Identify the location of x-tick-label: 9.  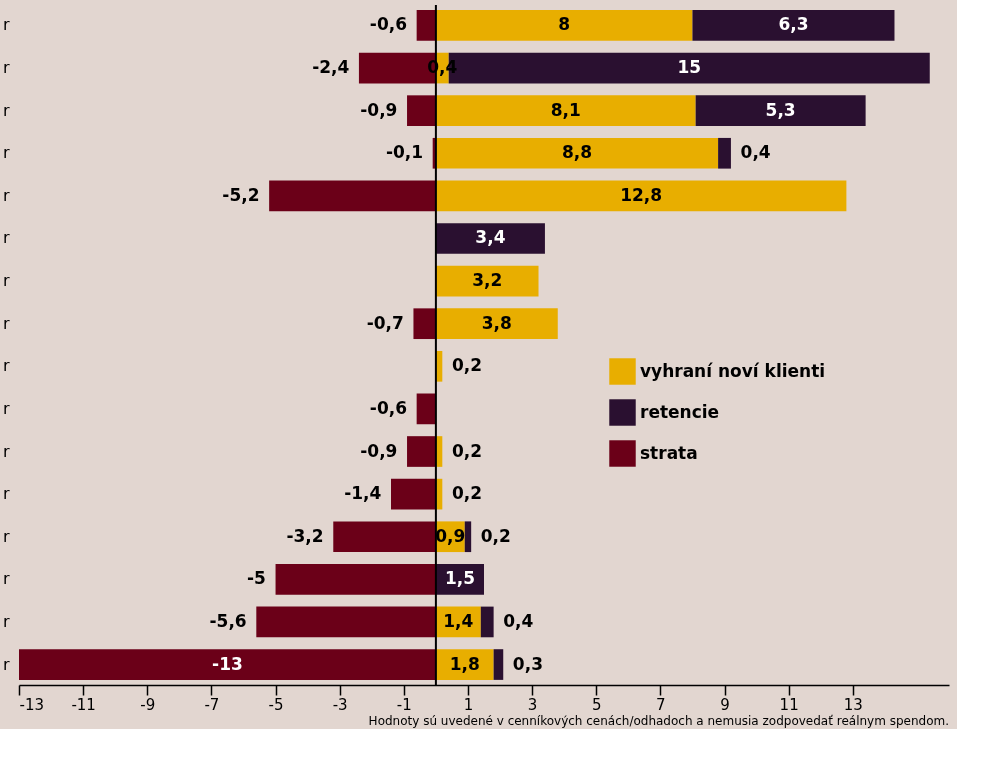
(725, 704).